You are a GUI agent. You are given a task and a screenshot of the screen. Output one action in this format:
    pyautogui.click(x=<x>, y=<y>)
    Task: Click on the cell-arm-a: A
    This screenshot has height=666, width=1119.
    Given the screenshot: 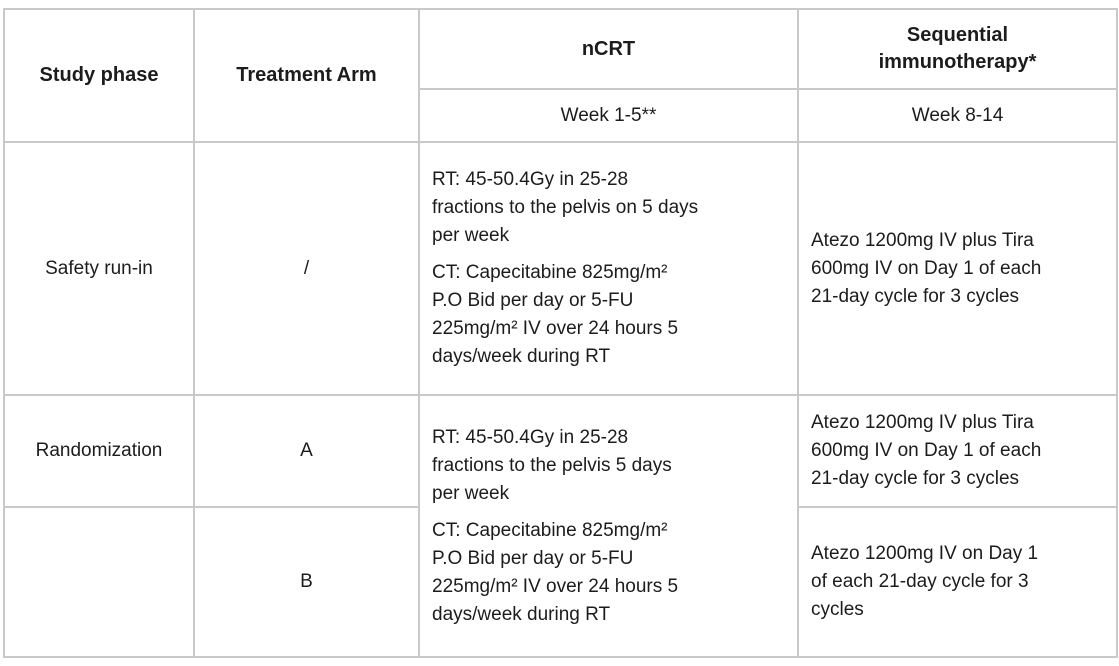 What is the action you would take?
    pyautogui.click(x=306, y=451)
    